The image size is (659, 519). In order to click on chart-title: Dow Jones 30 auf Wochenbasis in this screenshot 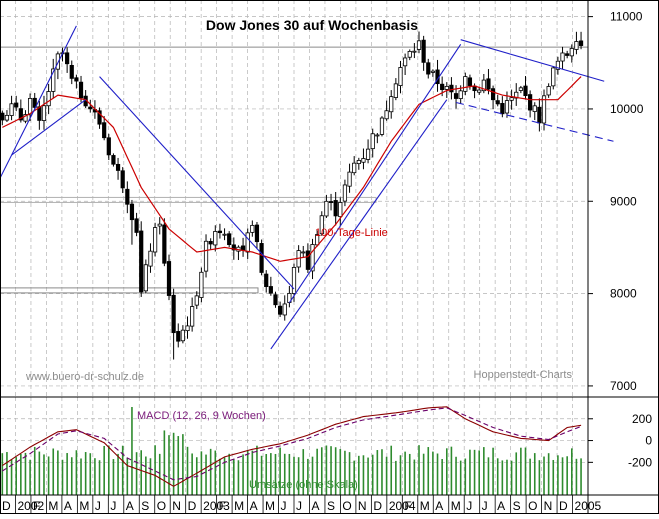, I will do `click(312, 25)`.